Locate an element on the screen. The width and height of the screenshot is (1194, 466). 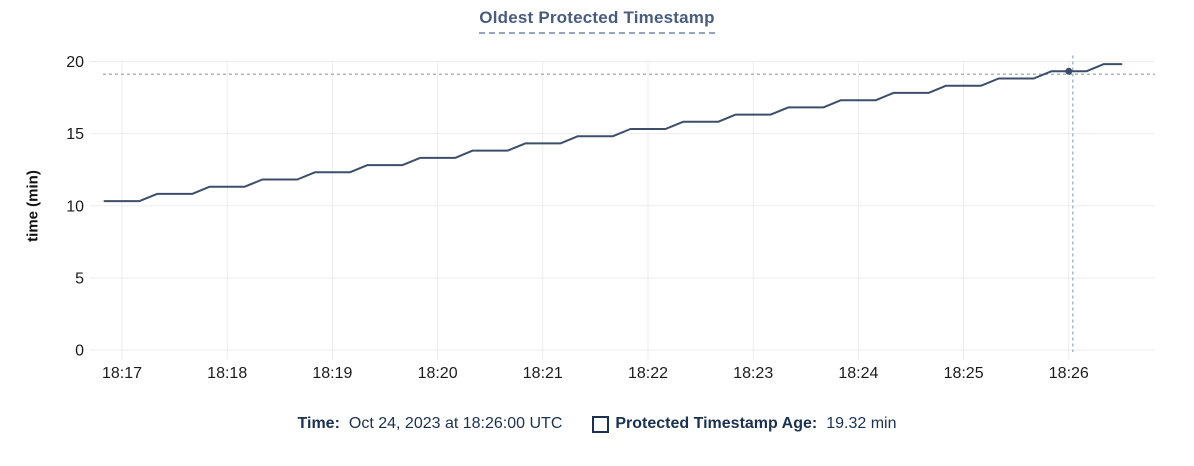
x-axis-tick-label: 18:22 is located at coordinates (648, 373).